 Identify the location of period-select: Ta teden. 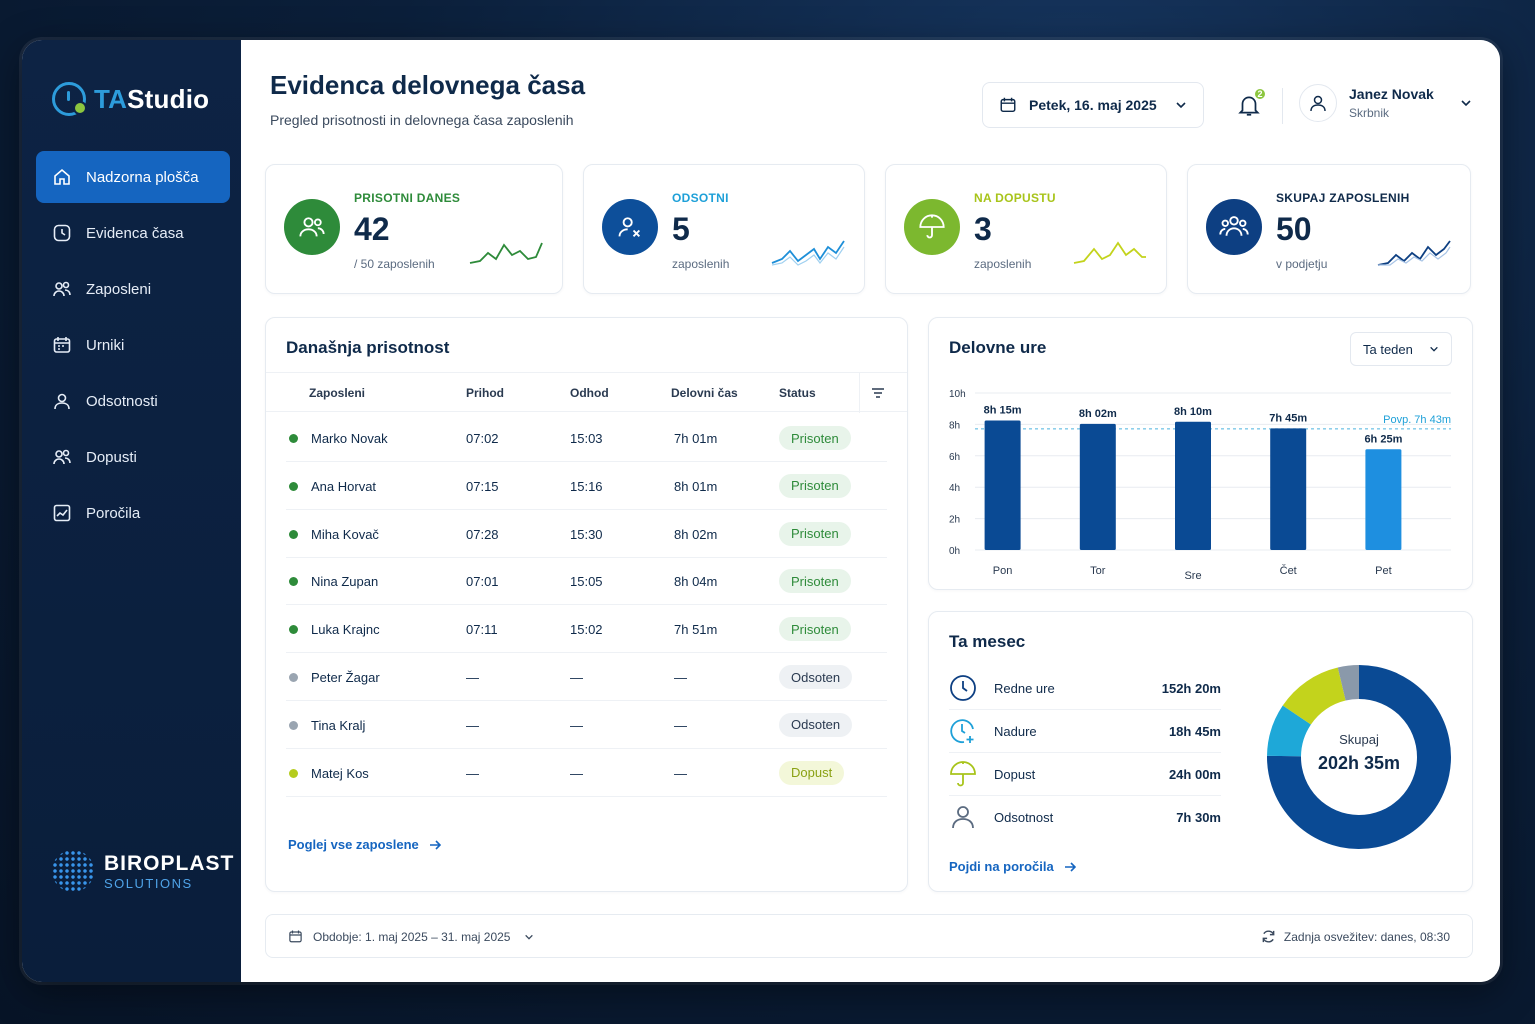
(1401, 349).